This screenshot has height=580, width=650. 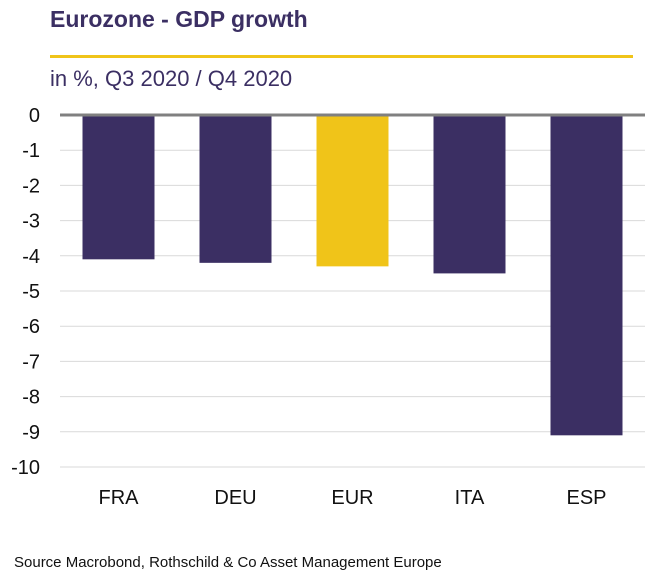 What do you see at coordinates (31, 433) in the screenshot?
I see `y-tick-label: -9` at bounding box center [31, 433].